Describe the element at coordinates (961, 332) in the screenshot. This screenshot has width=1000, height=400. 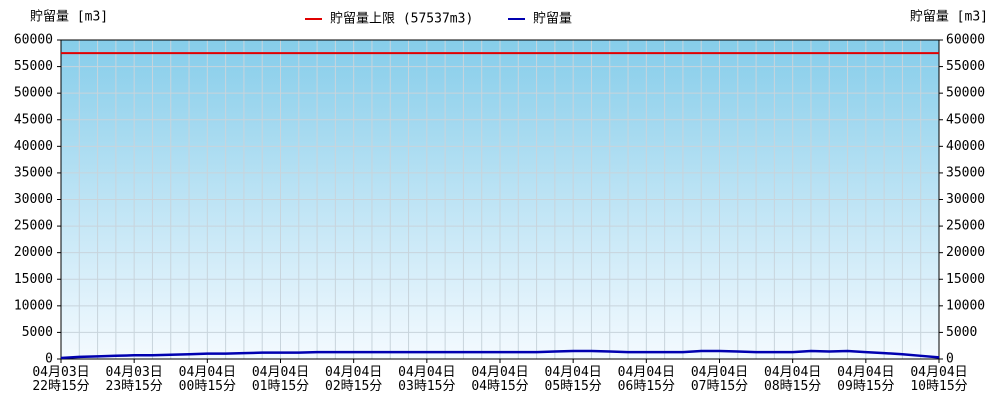
I see `y2-tick-label: 5000` at that location.